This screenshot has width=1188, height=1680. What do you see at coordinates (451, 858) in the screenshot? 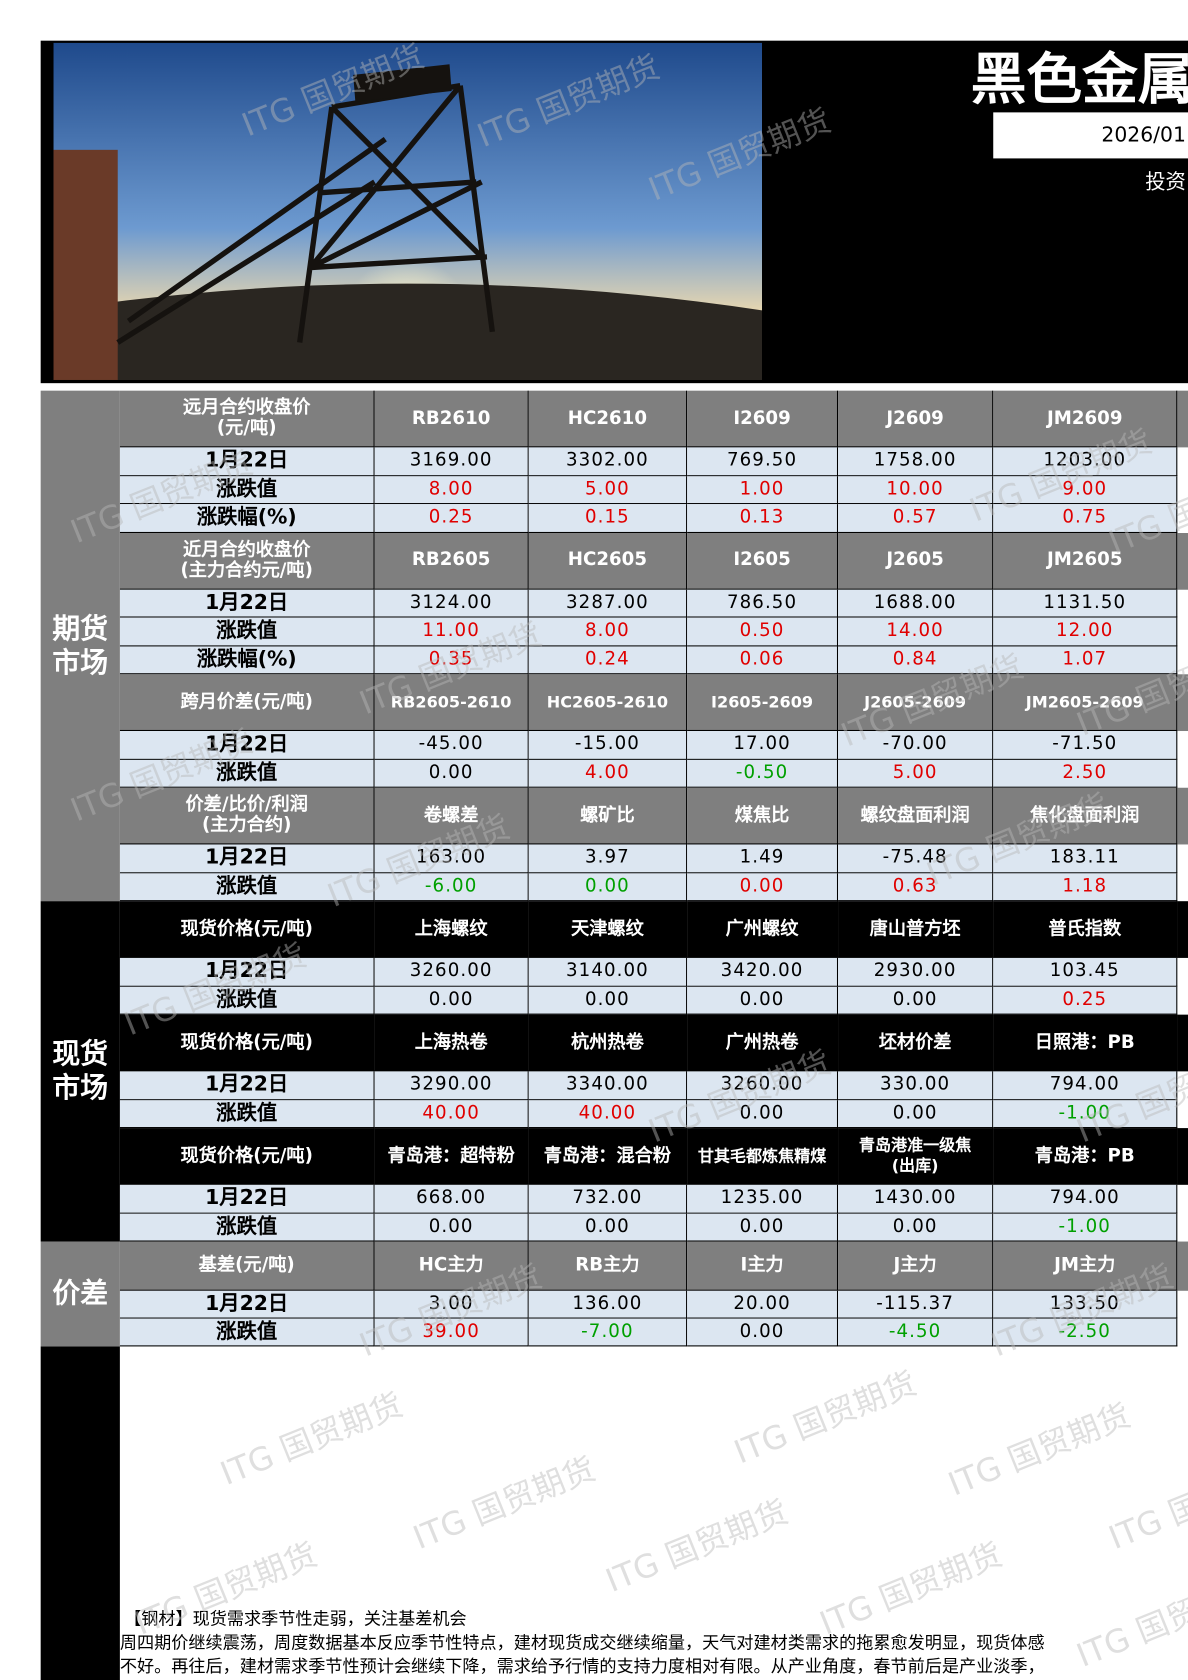
I see `value-cell: 163.00` at bounding box center [451, 858].